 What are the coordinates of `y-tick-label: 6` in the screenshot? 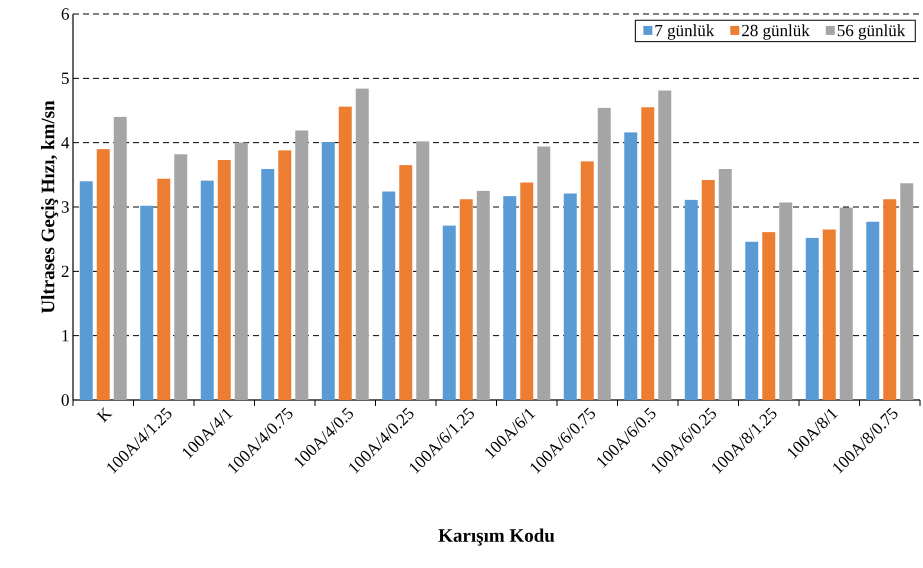 It's located at (65, 14).